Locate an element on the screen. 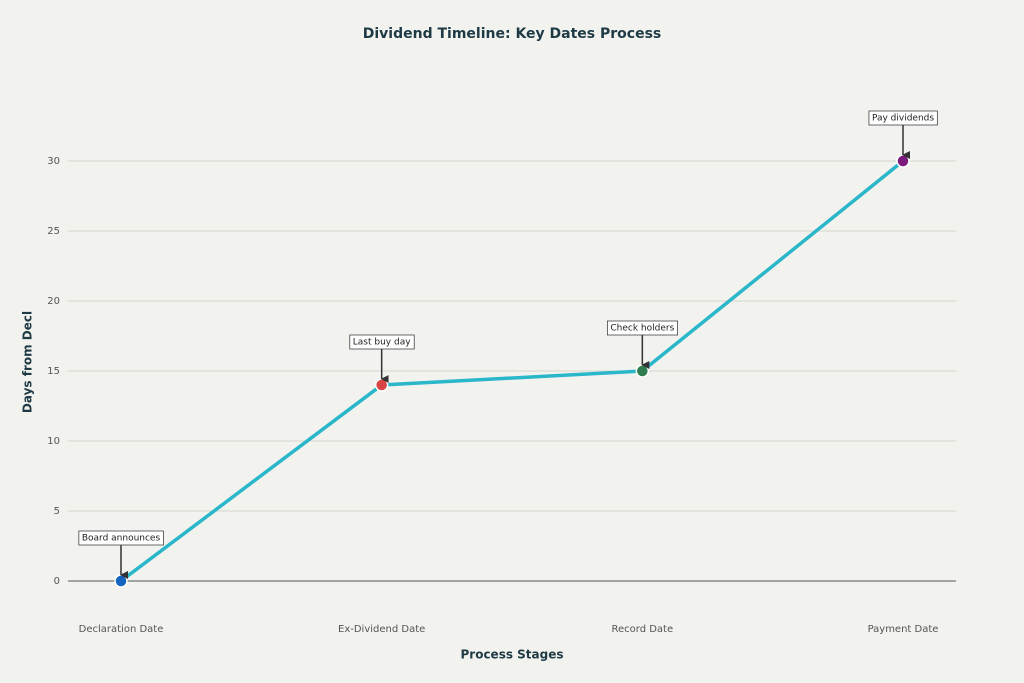 This screenshot has width=1024, height=683. y-tick-label: 5 is located at coordinates (57, 511).